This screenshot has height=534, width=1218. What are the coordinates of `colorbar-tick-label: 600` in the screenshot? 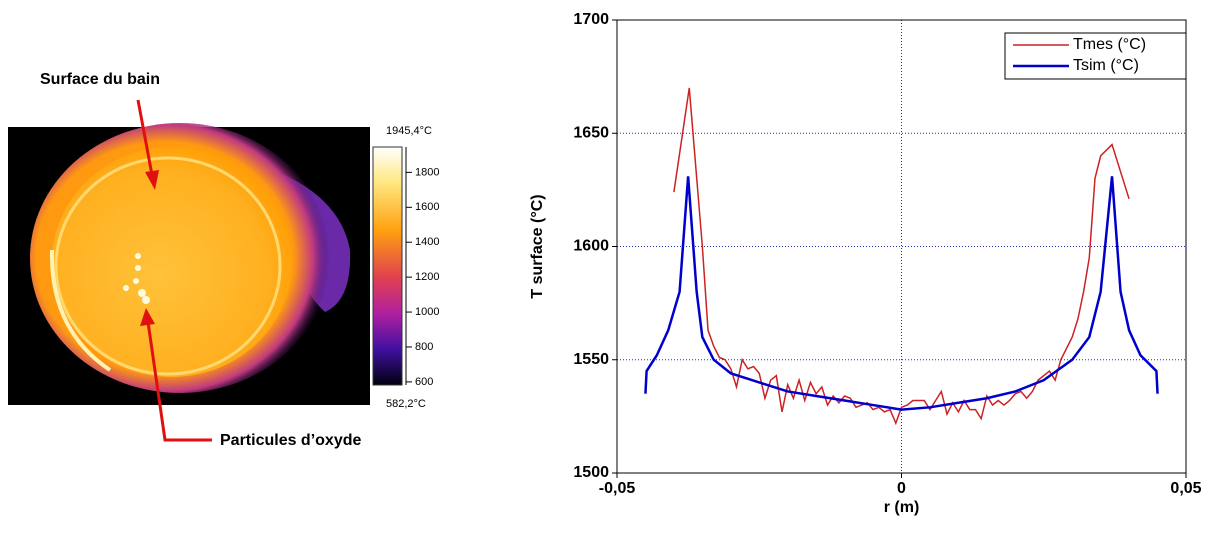 It's located at (424, 382).